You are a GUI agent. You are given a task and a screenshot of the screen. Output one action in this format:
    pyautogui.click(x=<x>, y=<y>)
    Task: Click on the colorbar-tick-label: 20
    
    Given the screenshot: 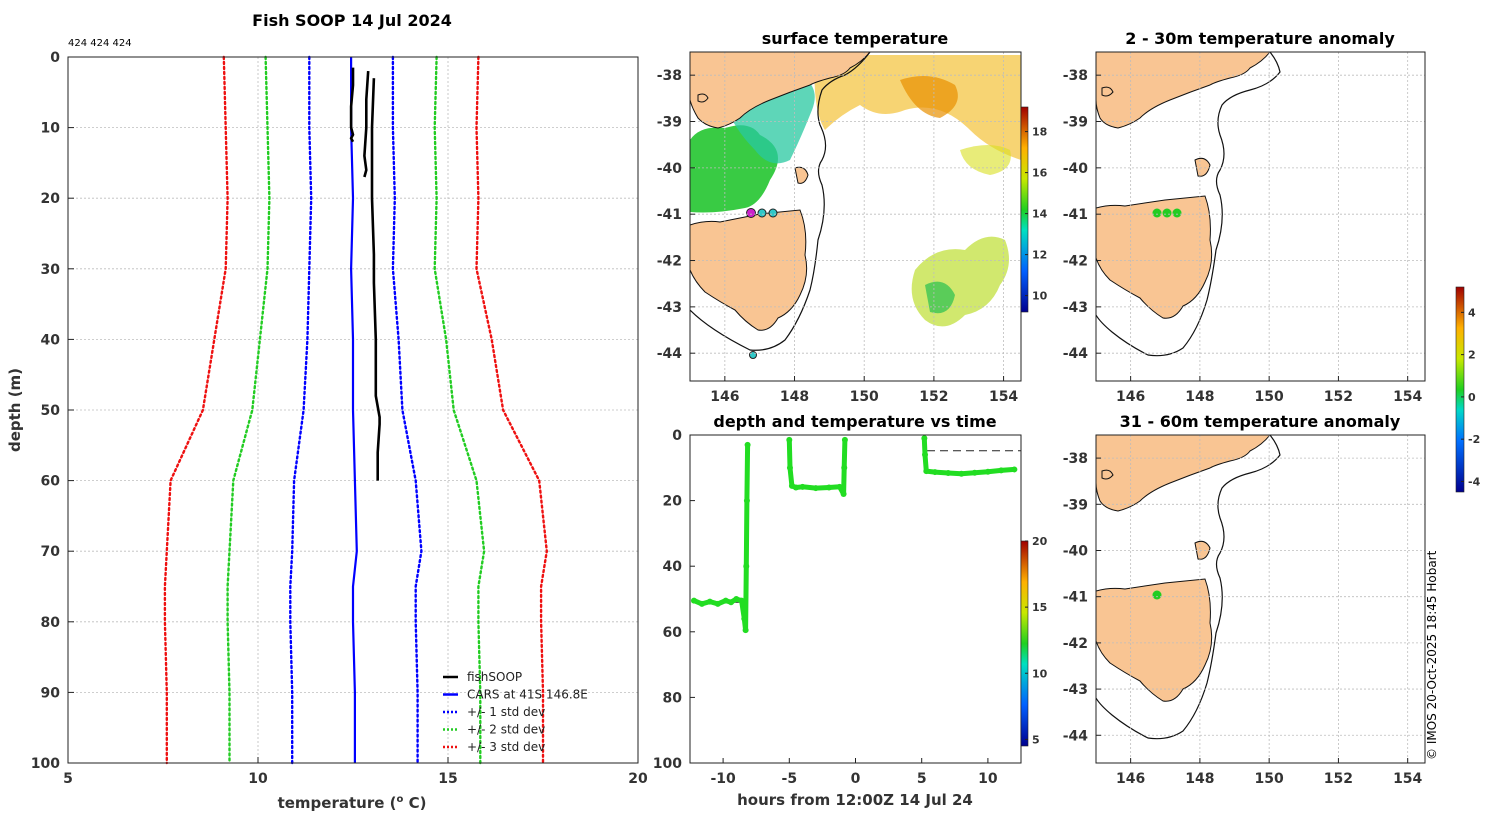 What is the action you would take?
    pyautogui.click(x=1040, y=541)
    